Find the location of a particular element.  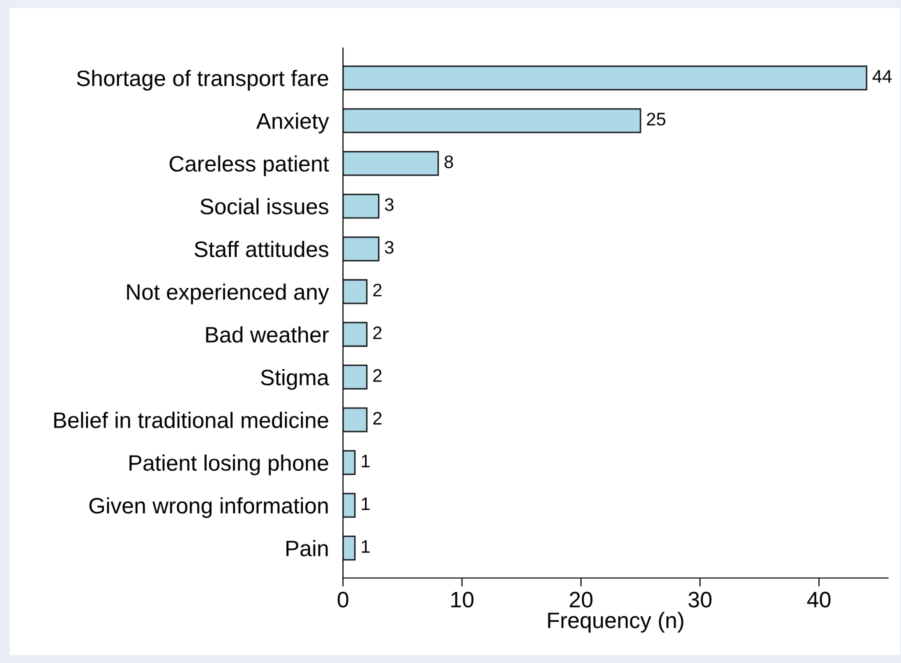

data-label: 44 is located at coordinates (882, 76).